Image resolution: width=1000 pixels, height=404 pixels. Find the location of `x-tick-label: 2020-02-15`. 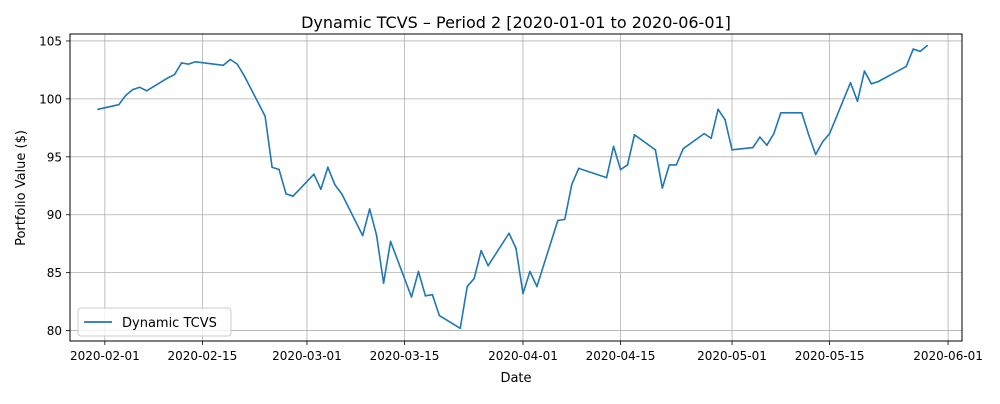

x-tick-label: 2020-02-15 is located at coordinates (203, 356).